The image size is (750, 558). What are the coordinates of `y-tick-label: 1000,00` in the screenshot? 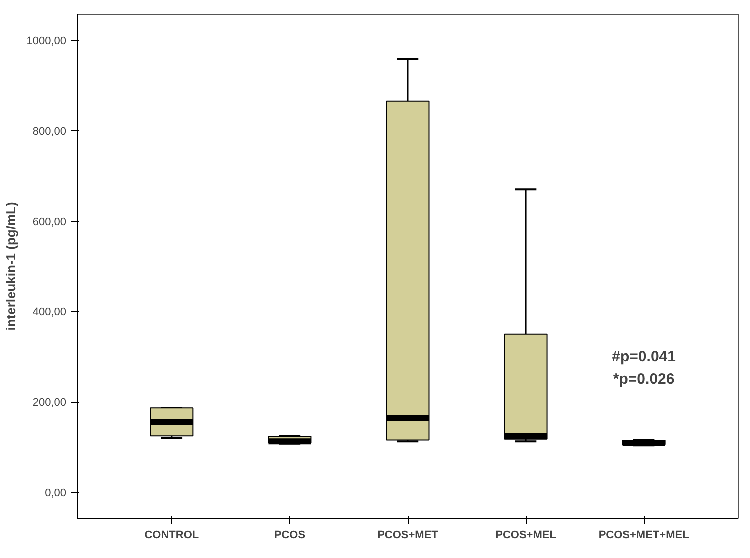 It's located at (46, 41).